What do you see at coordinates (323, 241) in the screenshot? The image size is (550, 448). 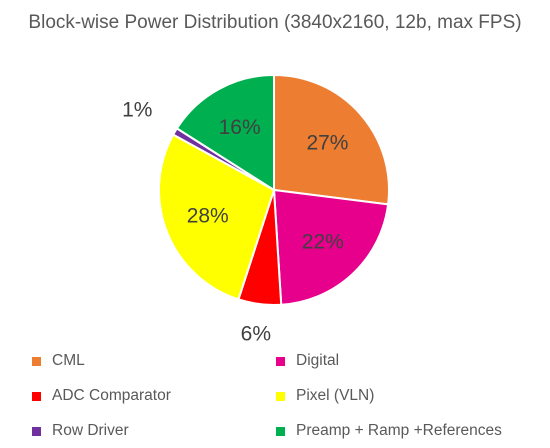 I see `data-label: 22%` at bounding box center [323, 241].